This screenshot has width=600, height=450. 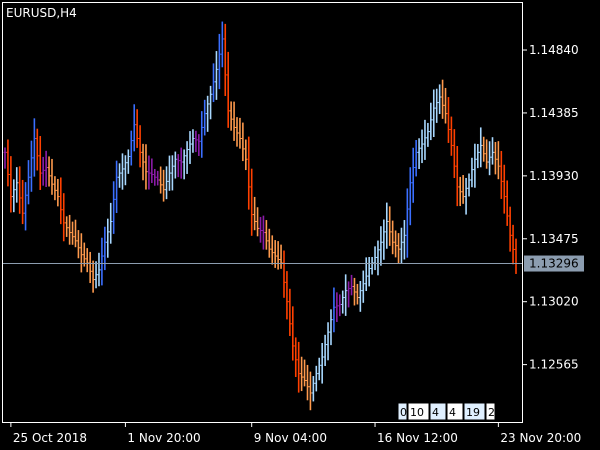 I want to click on price-label-value: 1.13296, so click(x=554, y=264).